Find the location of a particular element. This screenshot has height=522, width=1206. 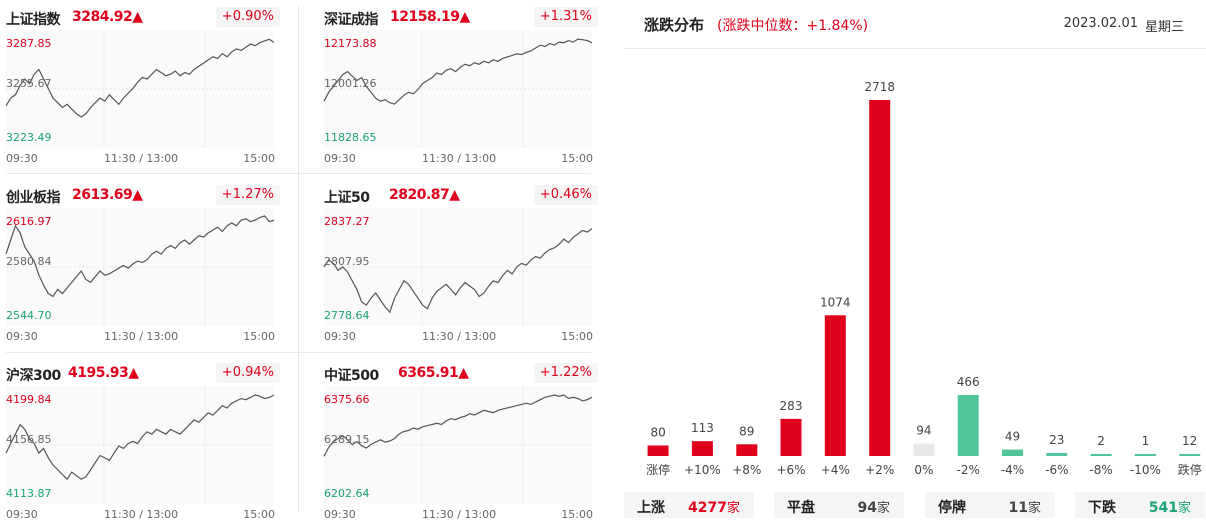

bar-value-label: 89 is located at coordinates (746, 431).